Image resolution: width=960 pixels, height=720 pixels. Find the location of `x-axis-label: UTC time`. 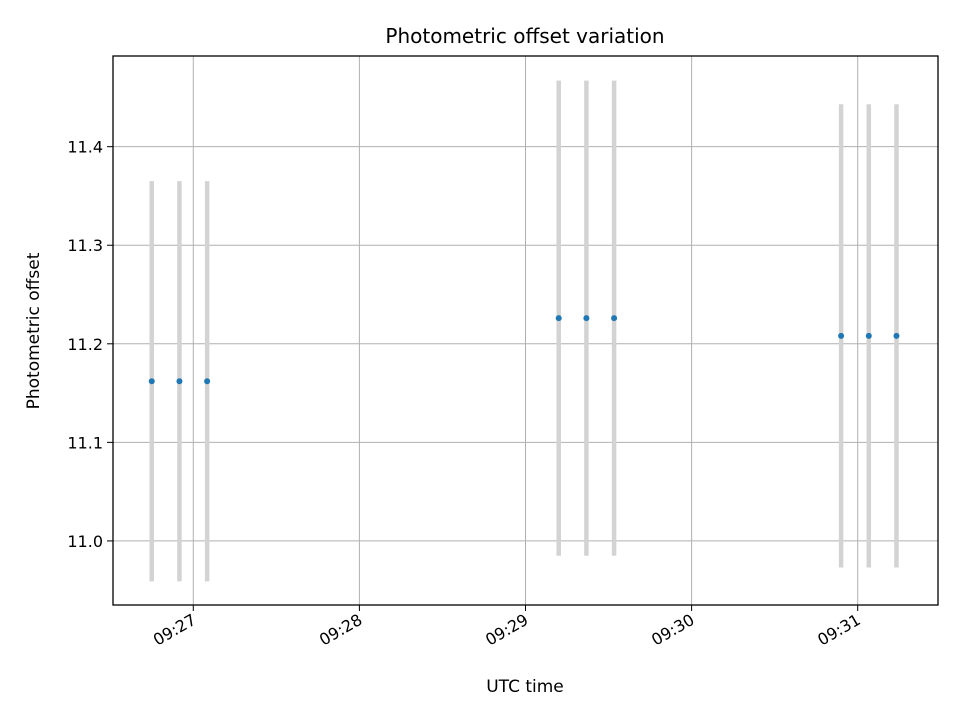

x-axis-label: UTC time is located at coordinates (525, 687).